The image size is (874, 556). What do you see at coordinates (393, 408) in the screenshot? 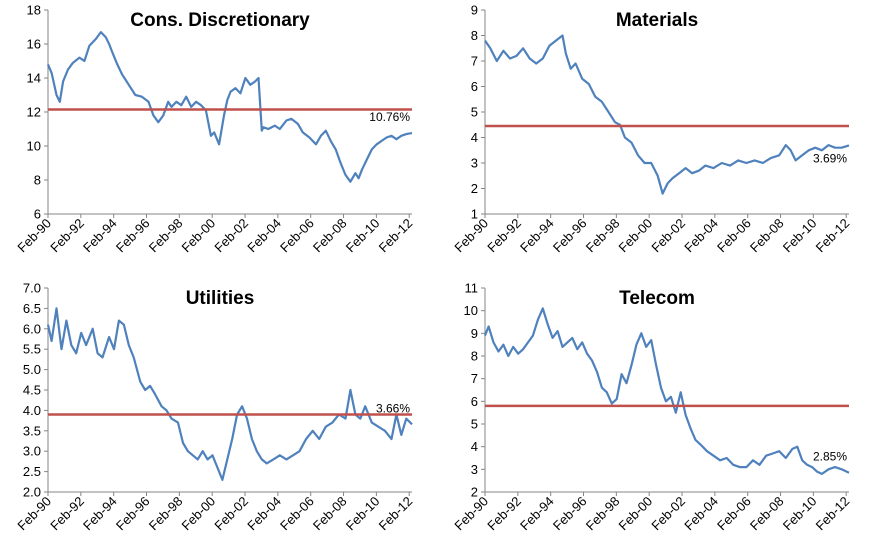
I see `last-value-label: 3.66%` at bounding box center [393, 408].